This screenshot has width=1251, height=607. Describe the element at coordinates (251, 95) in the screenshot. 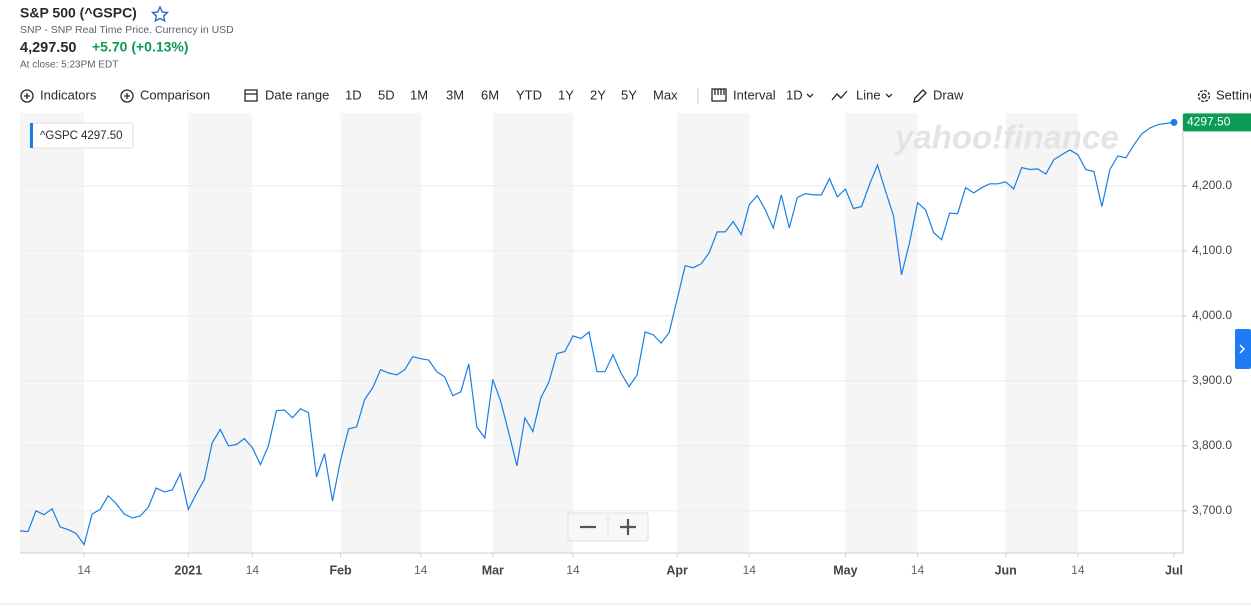

I see `calendar-icon` at that location.